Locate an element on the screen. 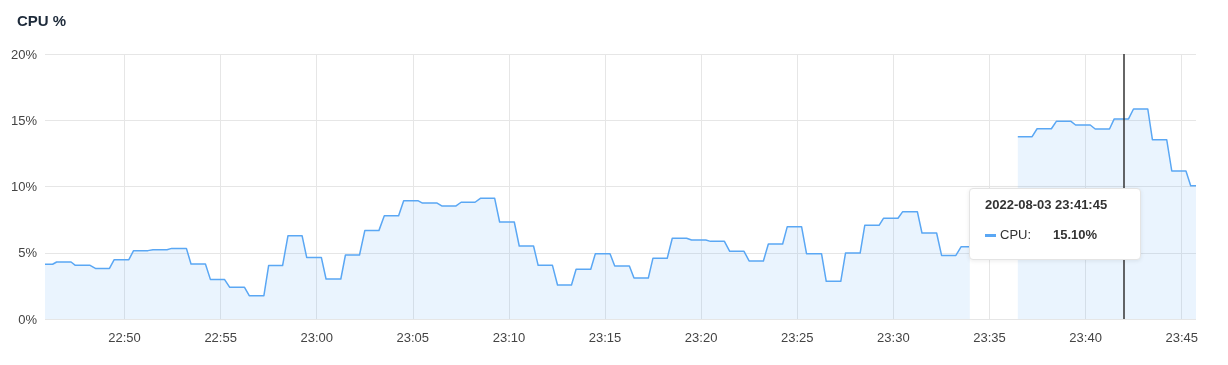  x-tick-label: 23:30 is located at coordinates (893, 337).